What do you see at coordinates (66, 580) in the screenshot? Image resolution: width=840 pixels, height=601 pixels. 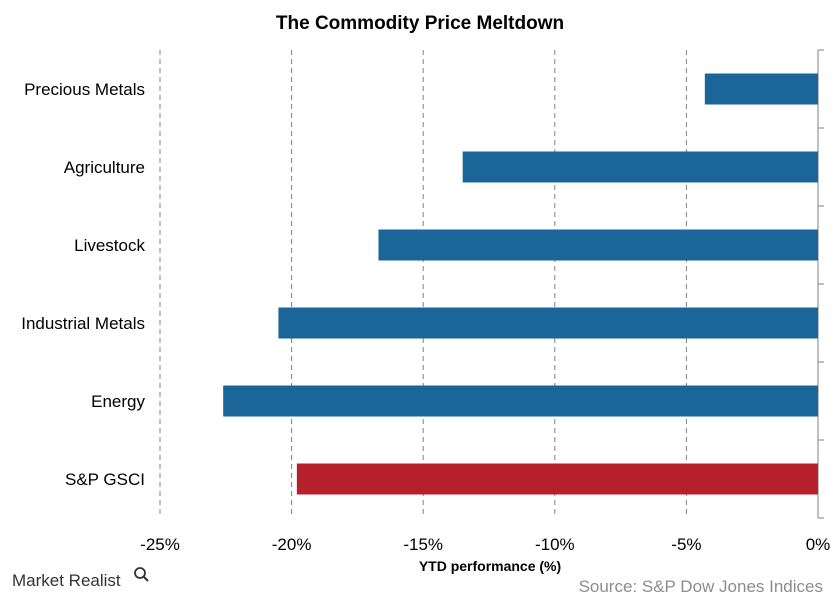 I see `brand-name: Market Realist` at bounding box center [66, 580].